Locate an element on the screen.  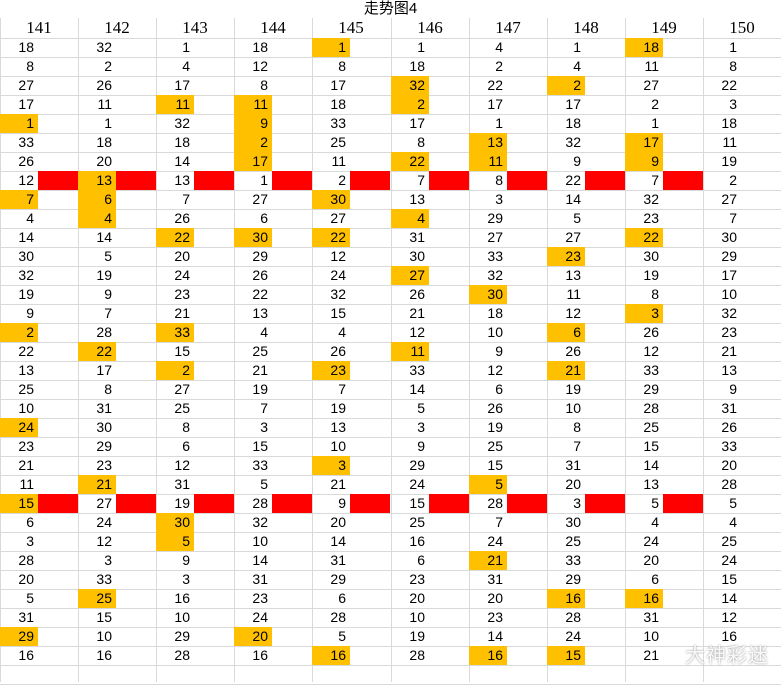
table-cell: 16 is located at coordinates (182, 598).